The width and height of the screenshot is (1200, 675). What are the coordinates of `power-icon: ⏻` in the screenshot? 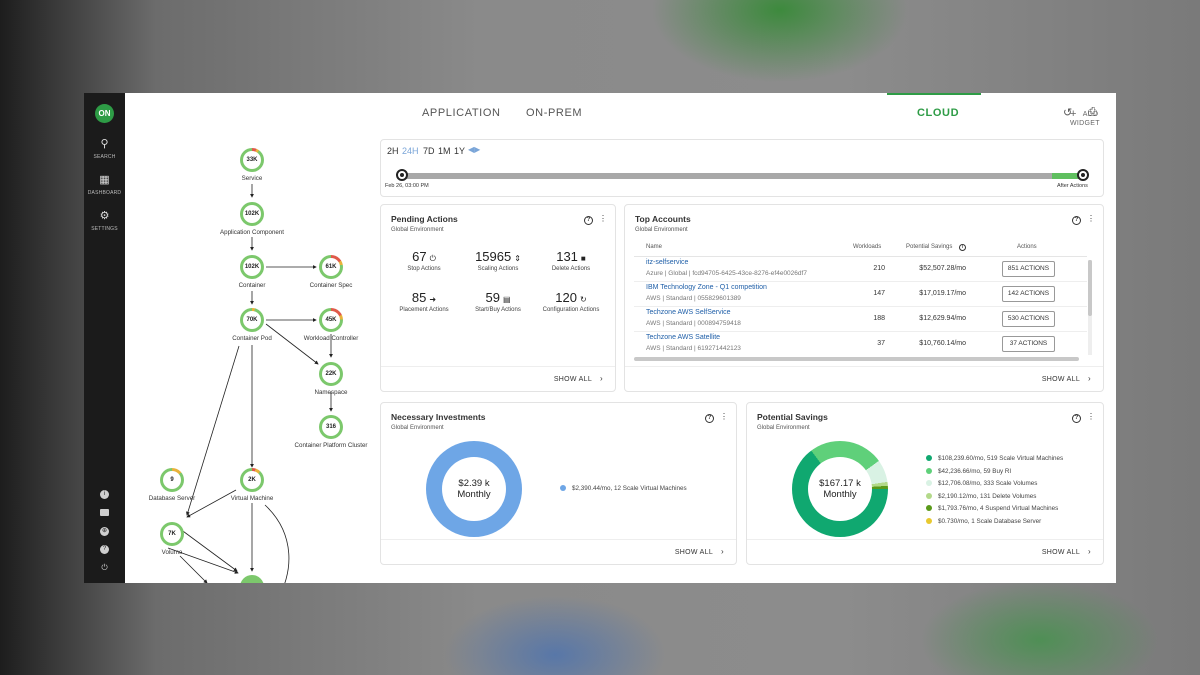 It's located at (104, 567).